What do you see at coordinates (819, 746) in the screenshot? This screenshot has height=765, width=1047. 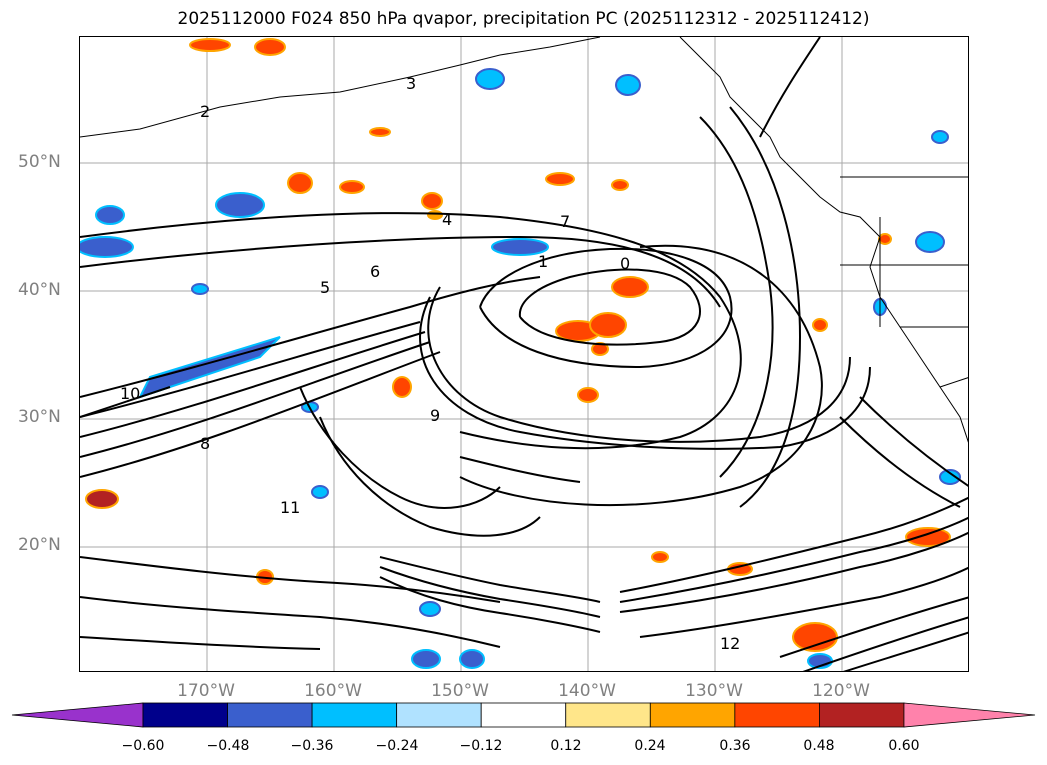 I see `colorbar-tick: 0.48` at bounding box center [819, 746].